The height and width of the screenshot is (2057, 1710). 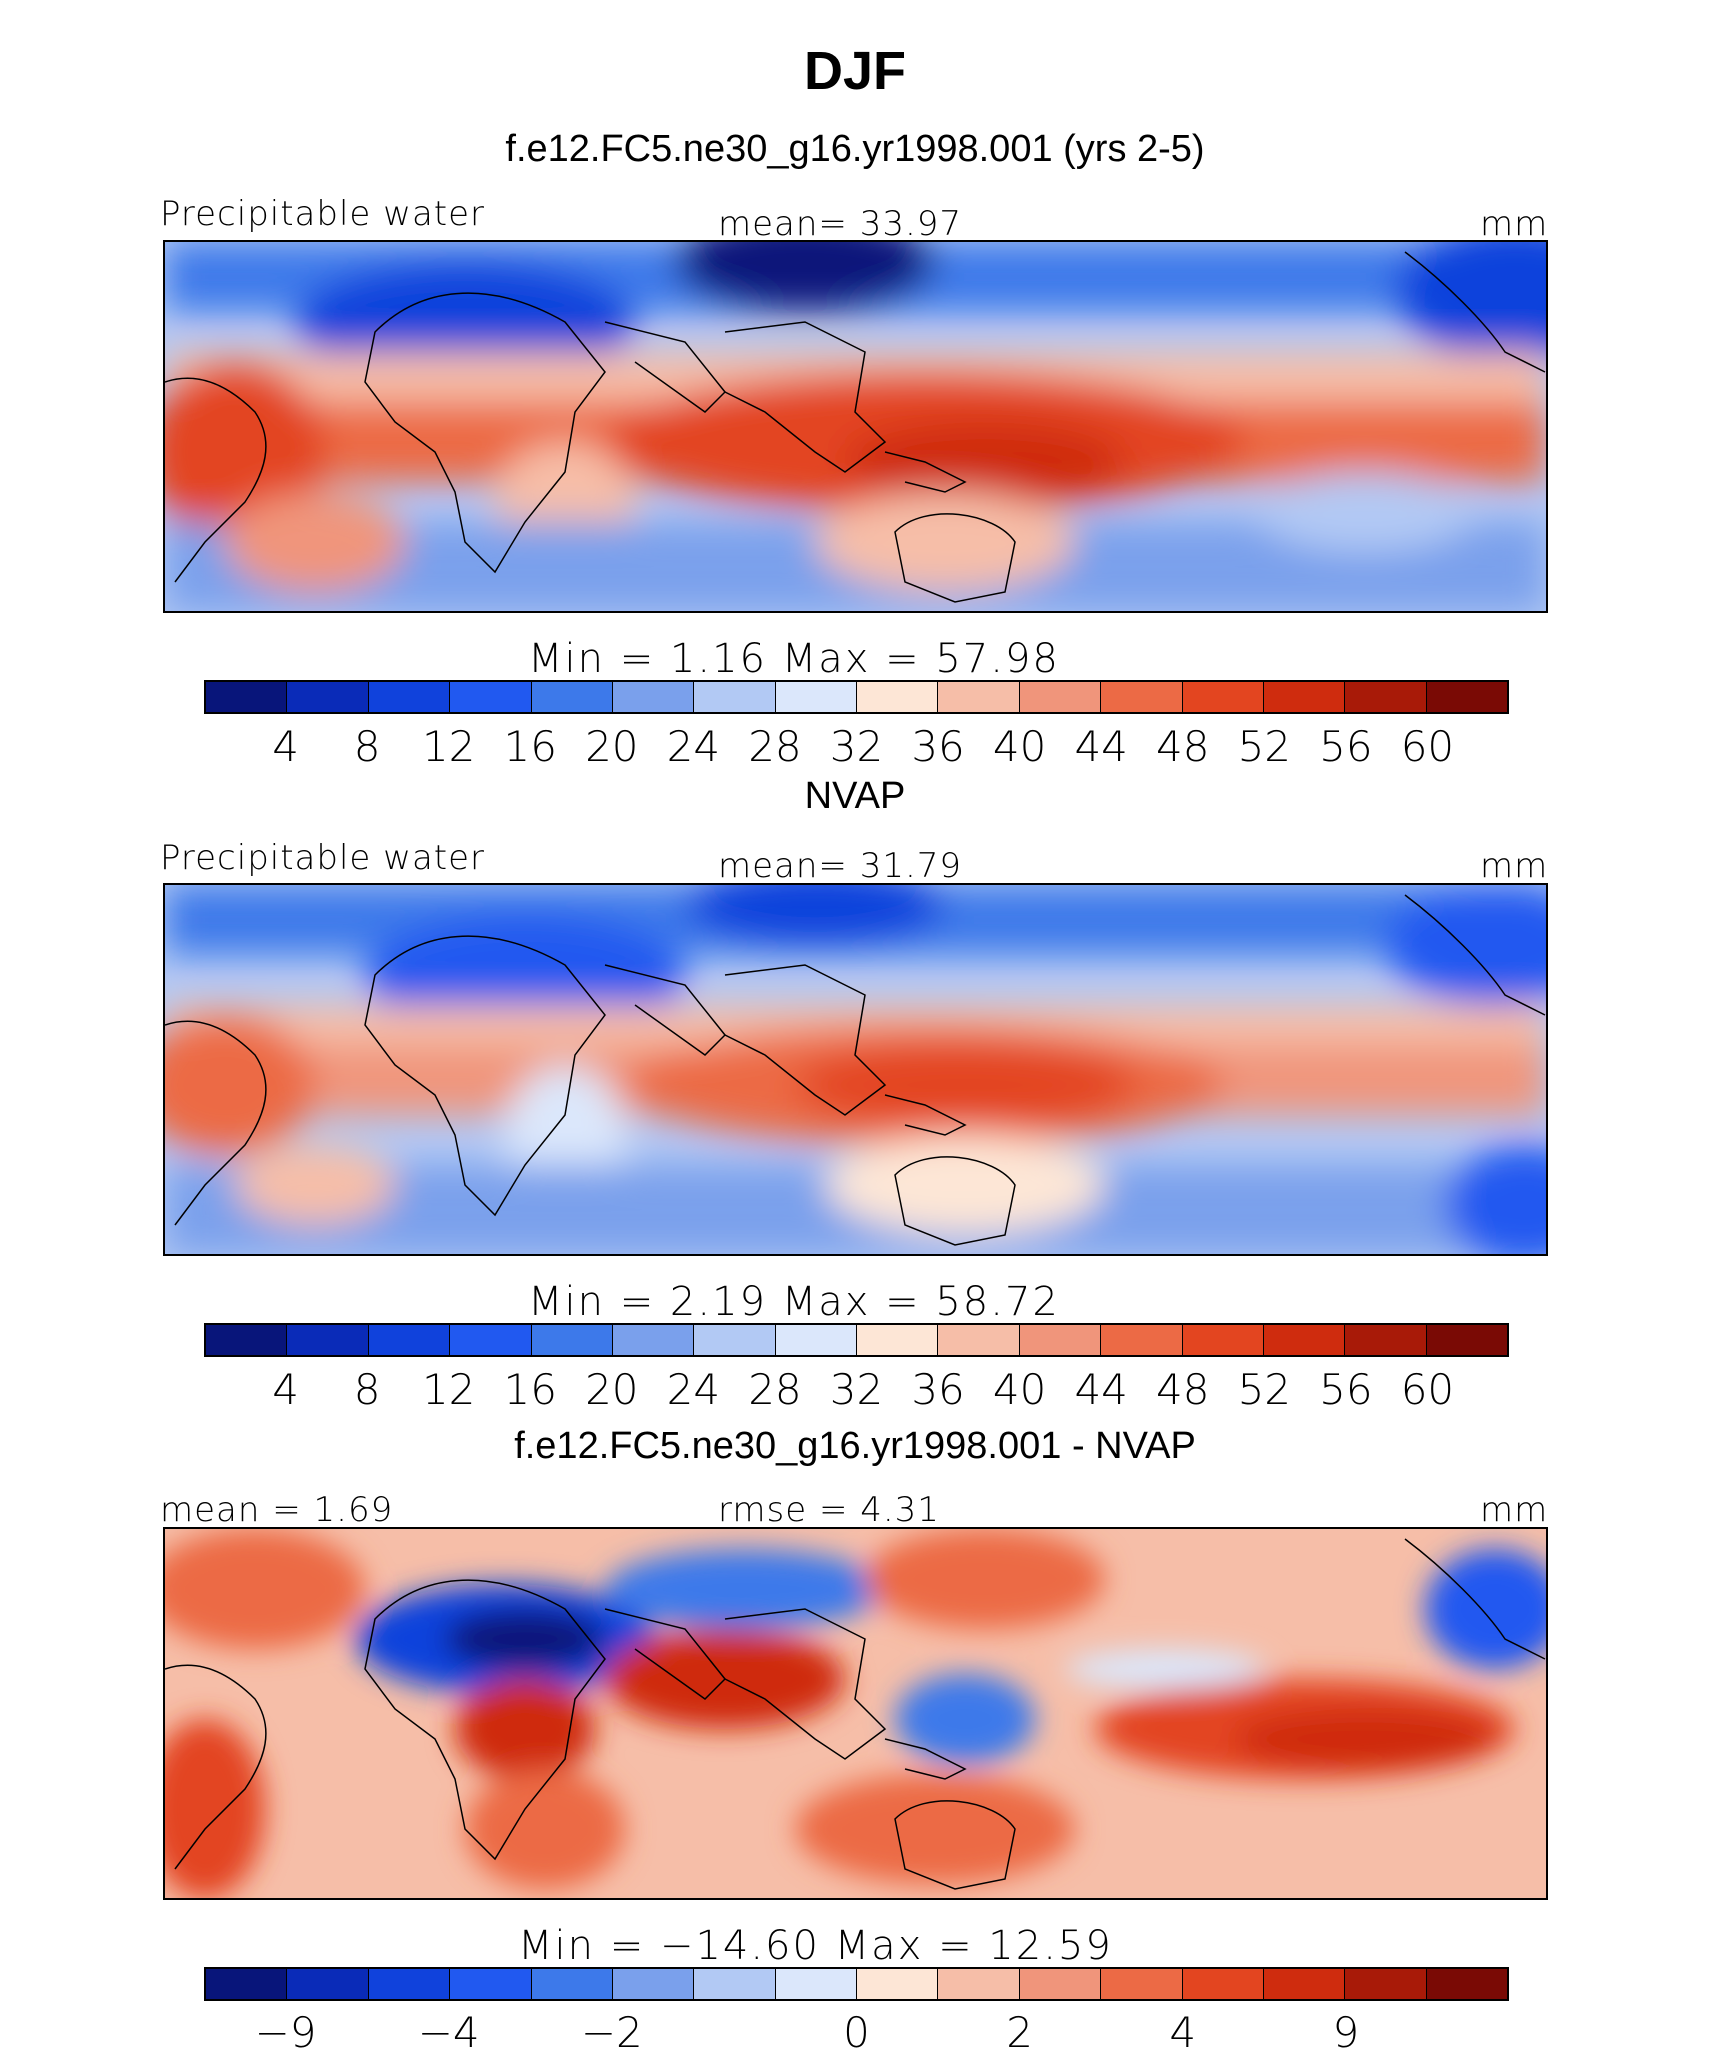 I want to click on panel-3-mean-label: mean = 1.69, so click(x=277, y=1510).